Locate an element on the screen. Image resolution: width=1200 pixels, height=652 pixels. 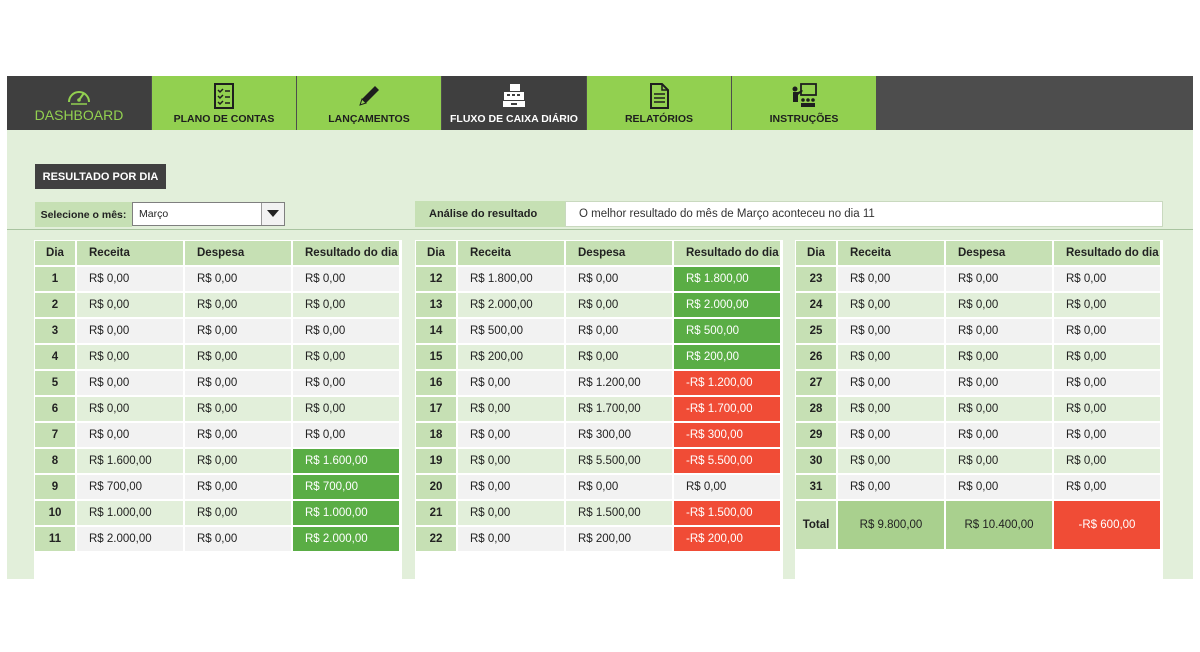
resultado-cell: R$ 500,00 is located at coordinates (727, 331).